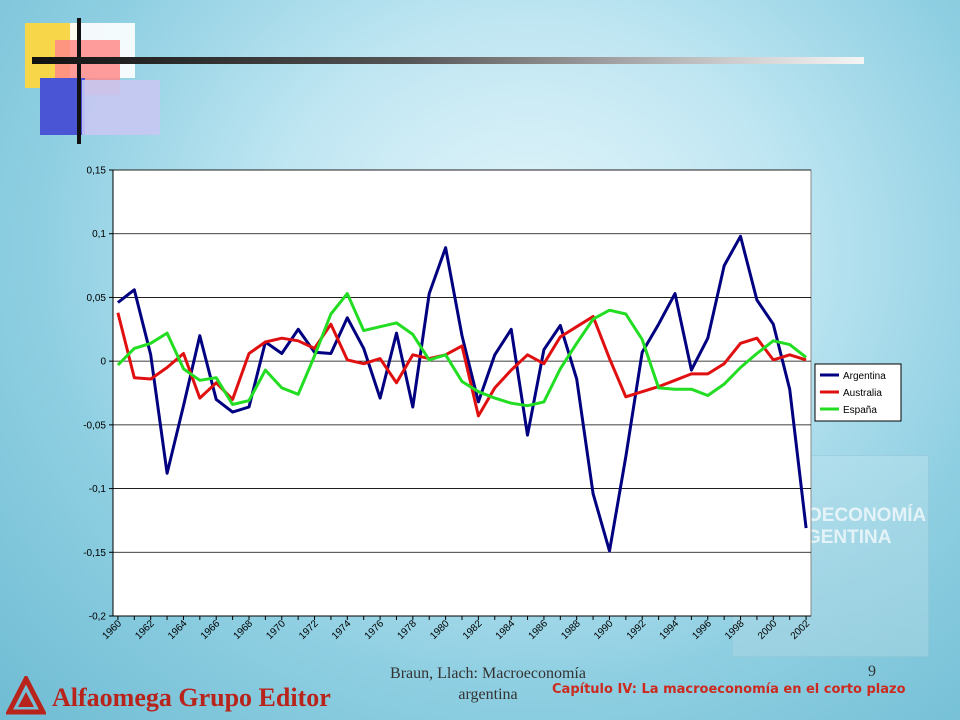 This screenshot has height=720, width=960. What do you see at coordinates (26, 695) in the screenshot?
I see `publisher-logo-icon` at bounding box center [26, 695].